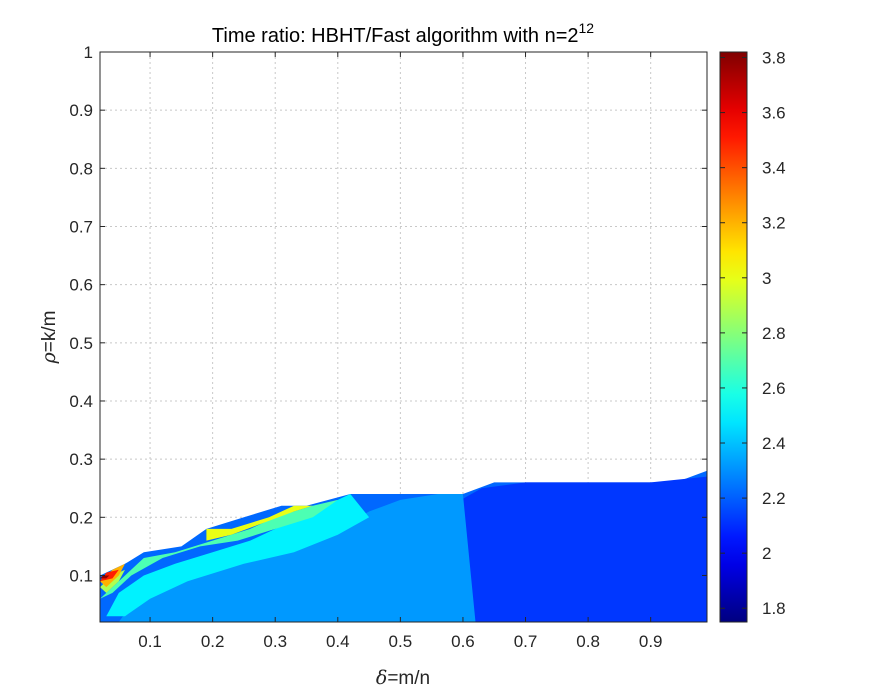 Image resolution: width=872 pixels, height=698 pixels. I want to click on y-tick-label: 0.4, so click(81, 401).